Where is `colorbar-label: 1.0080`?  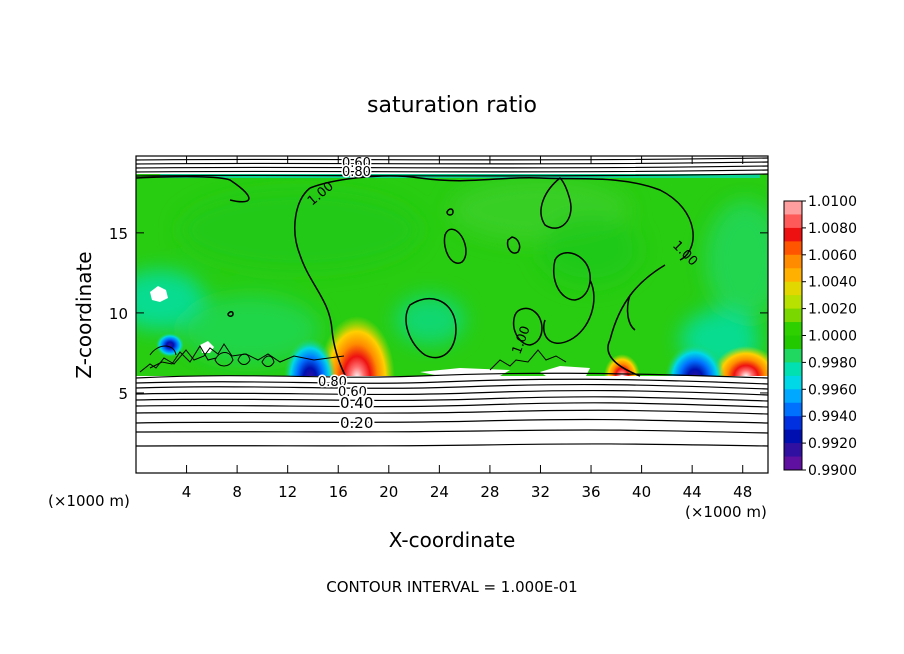 colorbar-label: 1.0080 is located at coordinates (832, 229).